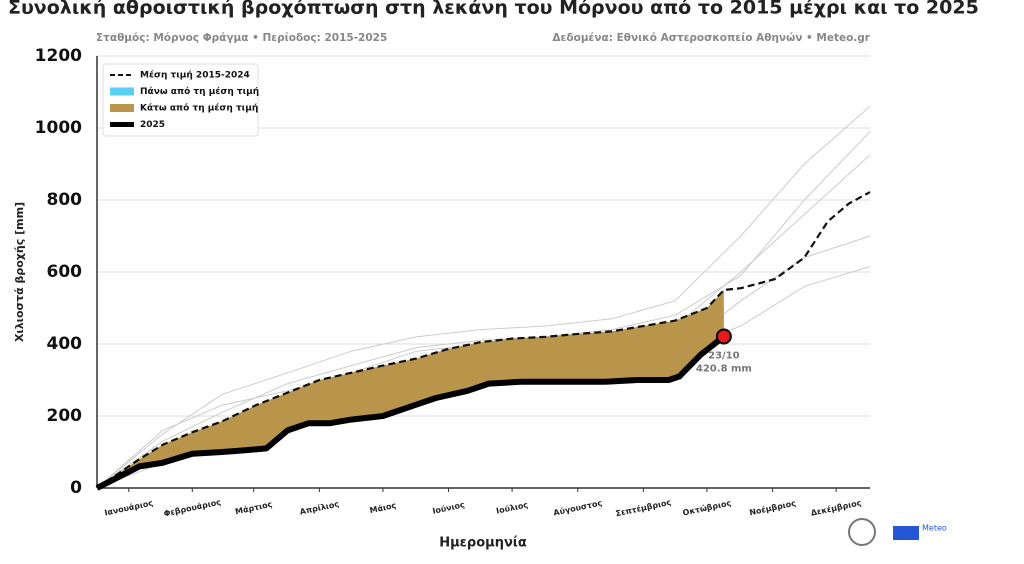  Describe the element at coordinates (483, 543) in the screenshot. I see `x-axis-label: Ημερομηνία` at that location.